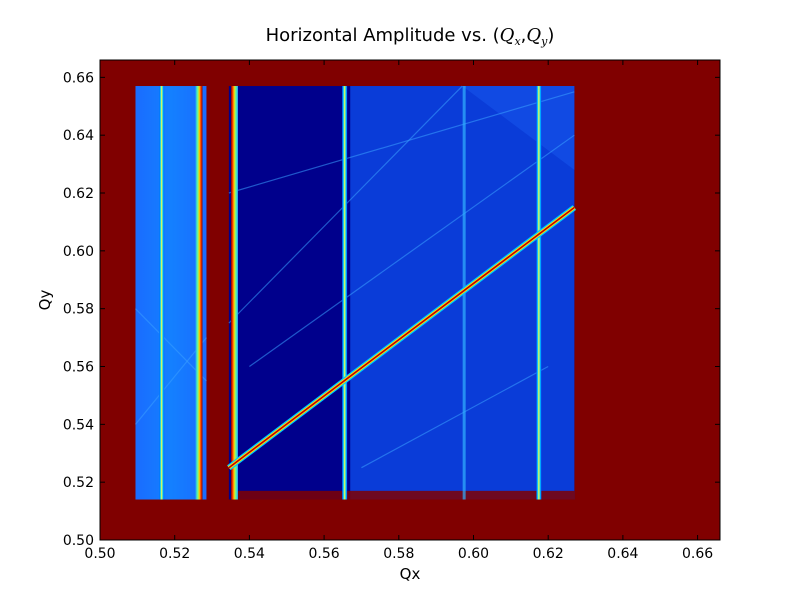 This screenshot has width=800, height=600. Describe the element at coordinates (410, 36) in the screenshot. I see `chart-title: Horizontal Amplitude vs. (Qx,Qy)` at that location.